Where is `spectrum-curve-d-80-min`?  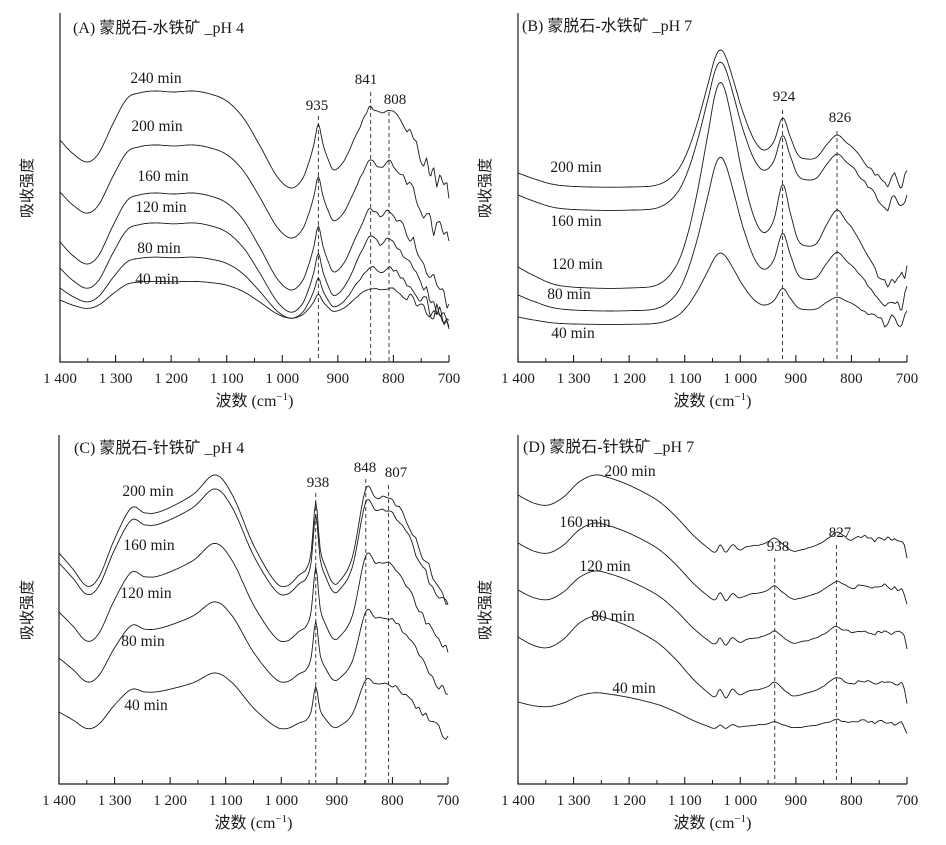 spectrum-curve-d-80-min is located at coordinates (712, 659).